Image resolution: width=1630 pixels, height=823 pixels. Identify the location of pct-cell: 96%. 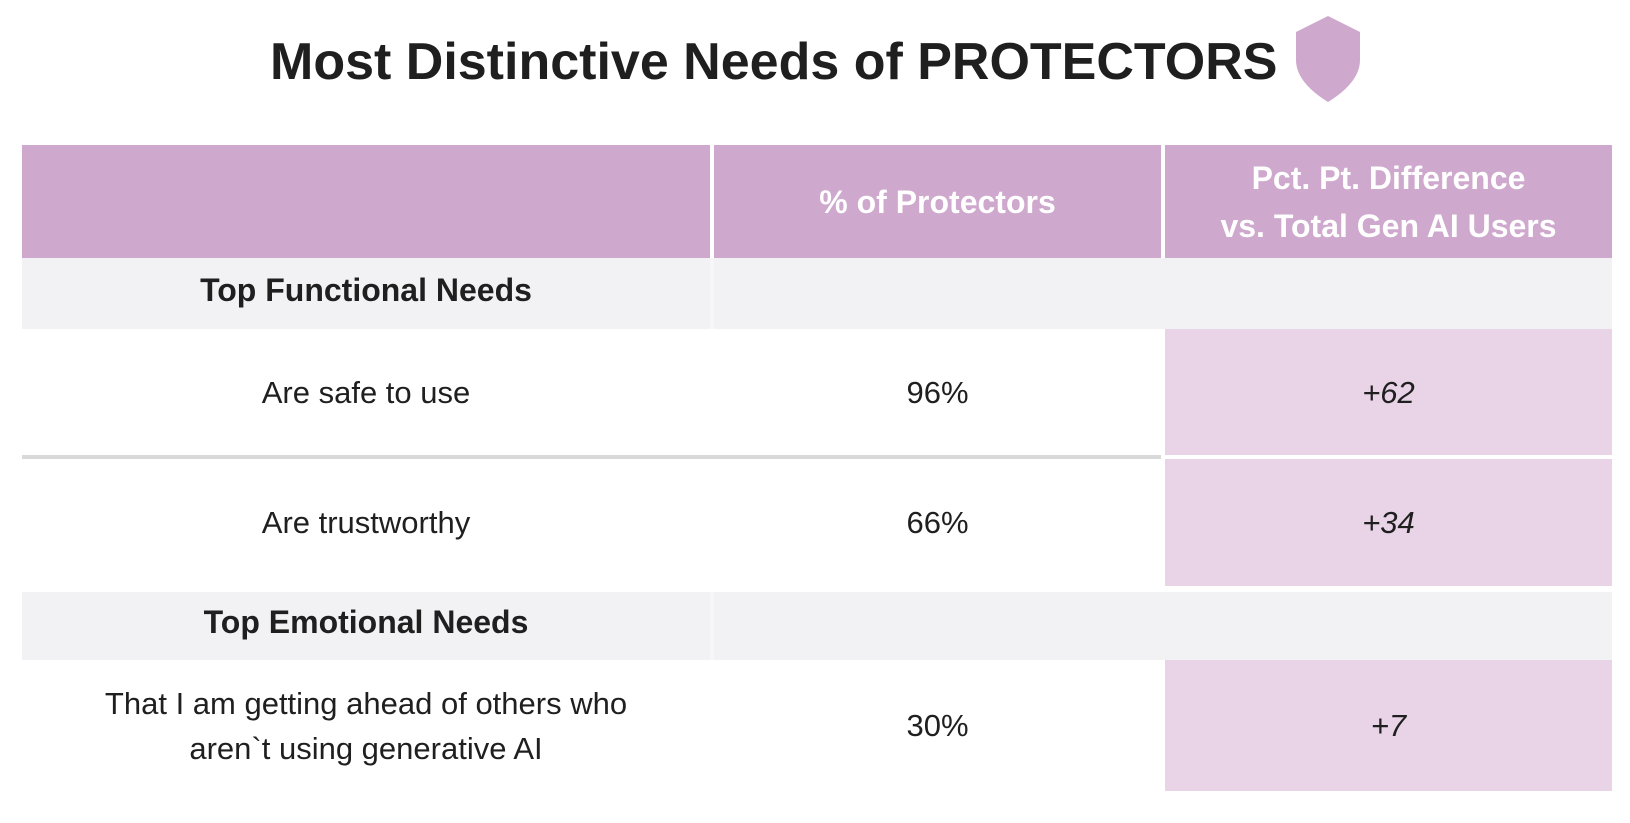
(937, 392).